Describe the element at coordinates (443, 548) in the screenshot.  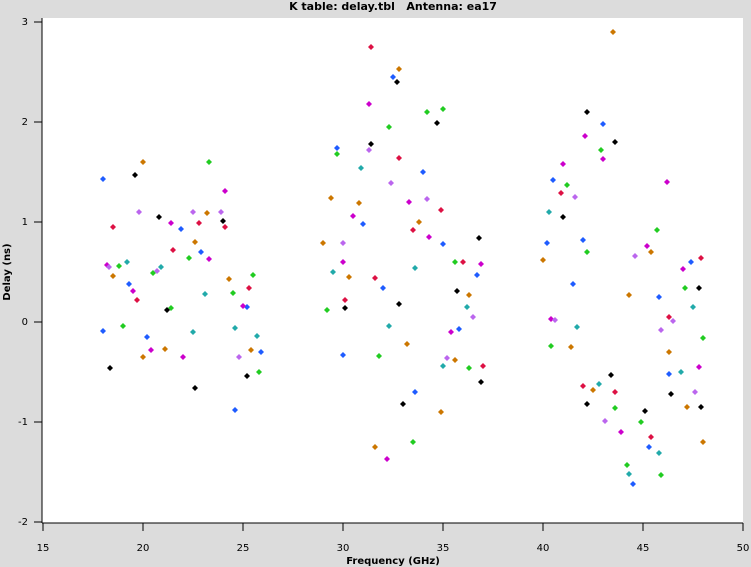
I see `x-tick-label: 35` at that location.